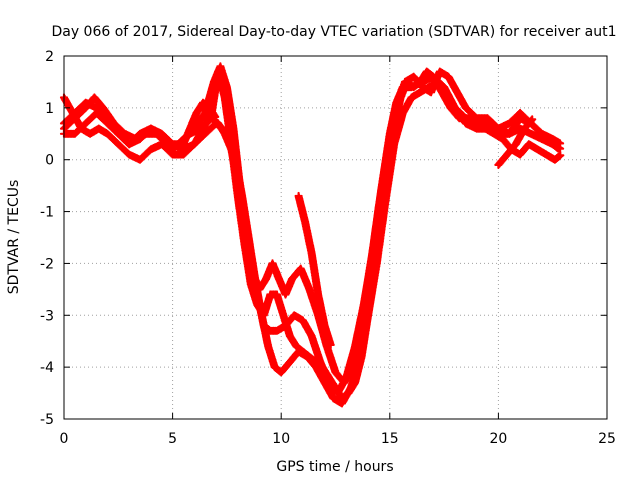 This screenshot has width=640, height=480. I want to click on y-tick-label: -5, so click(47, 420).